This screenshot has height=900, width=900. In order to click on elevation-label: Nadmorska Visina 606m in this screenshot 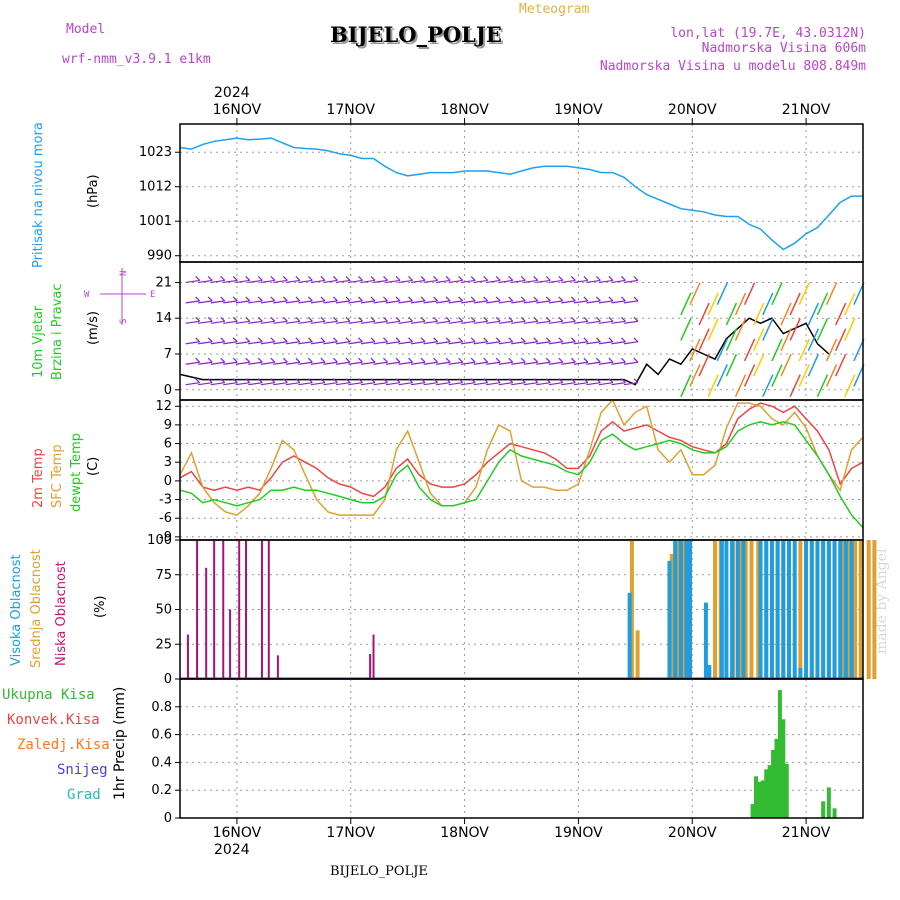, I will do `click(784, 48)`.